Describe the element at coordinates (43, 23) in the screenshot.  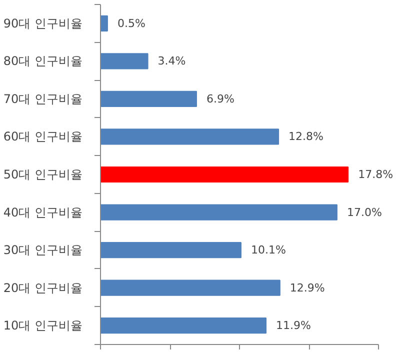
I see `y-tick-label: 90대 인구비율` at that location.